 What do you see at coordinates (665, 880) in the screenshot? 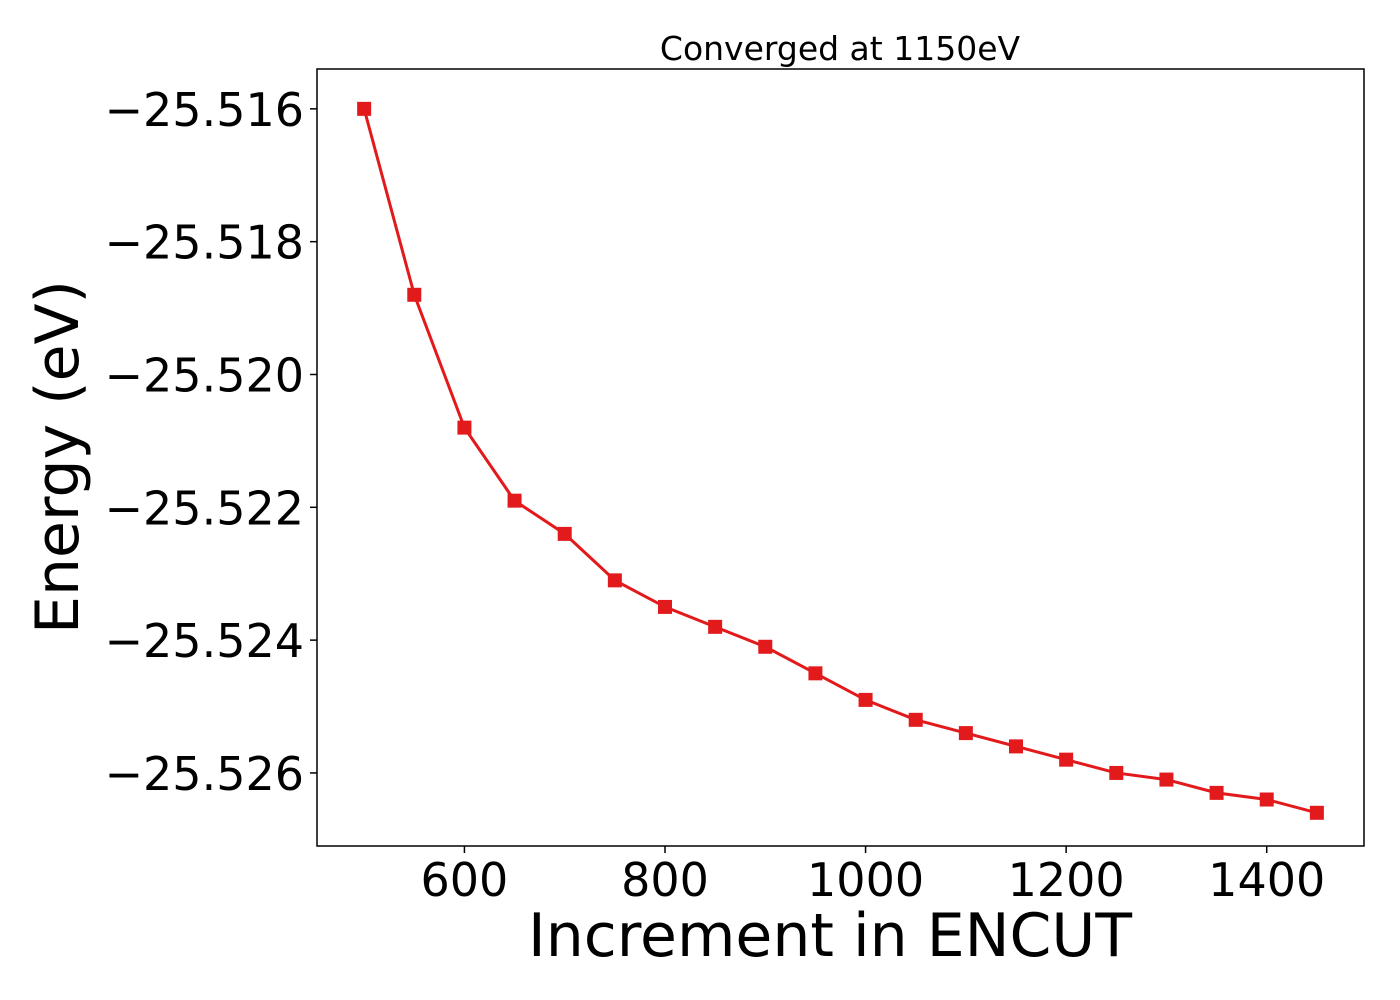
I see `x-tick-label: 800` at bounding box center [665, 880].